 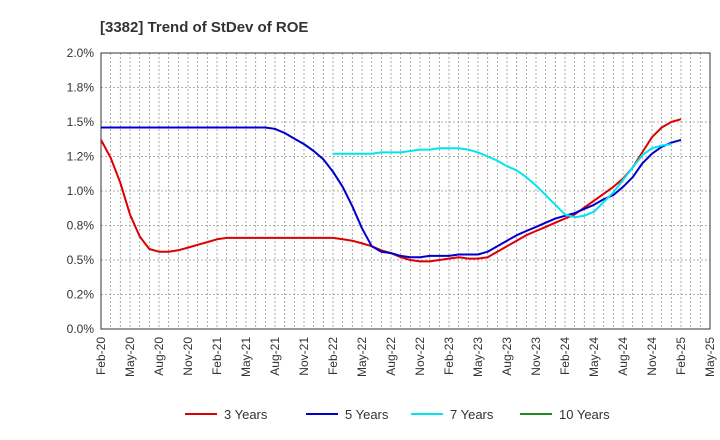 What do you see at coordinates (565, 356) in the screenshot?
I see `x-tick-label: Feb-24` at bounding box center [565, 356].